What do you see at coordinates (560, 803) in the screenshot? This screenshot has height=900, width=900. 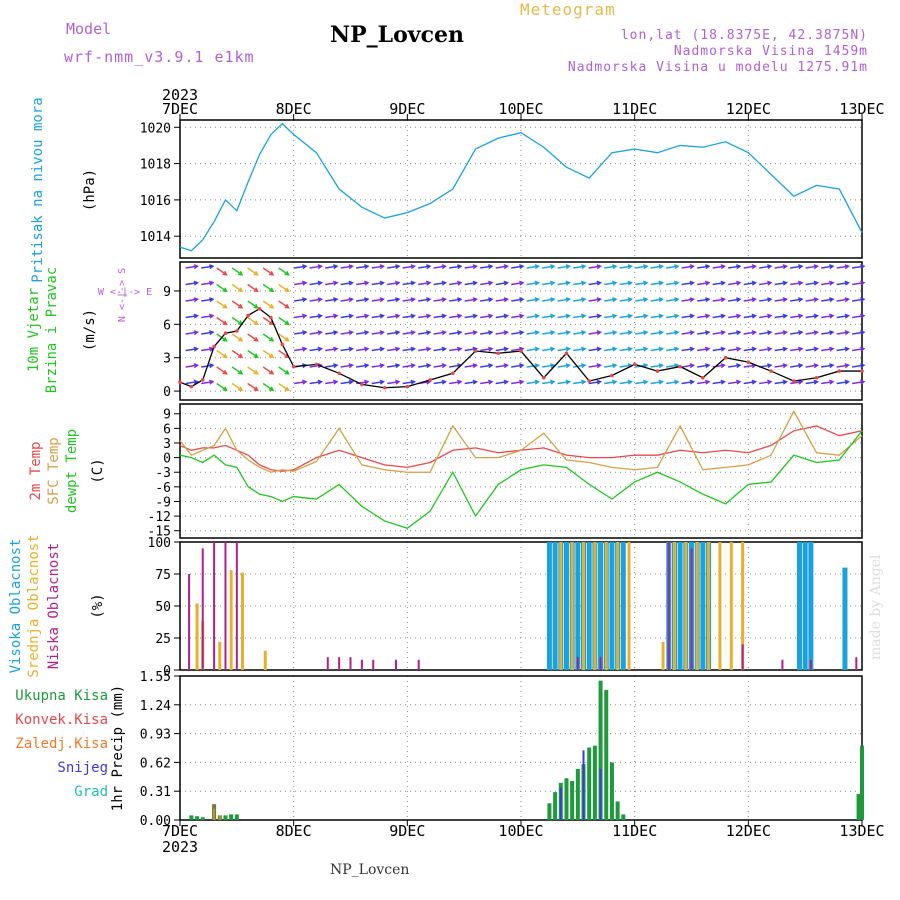 I see `precip-bar-snow` at bounding box center [560, 803].